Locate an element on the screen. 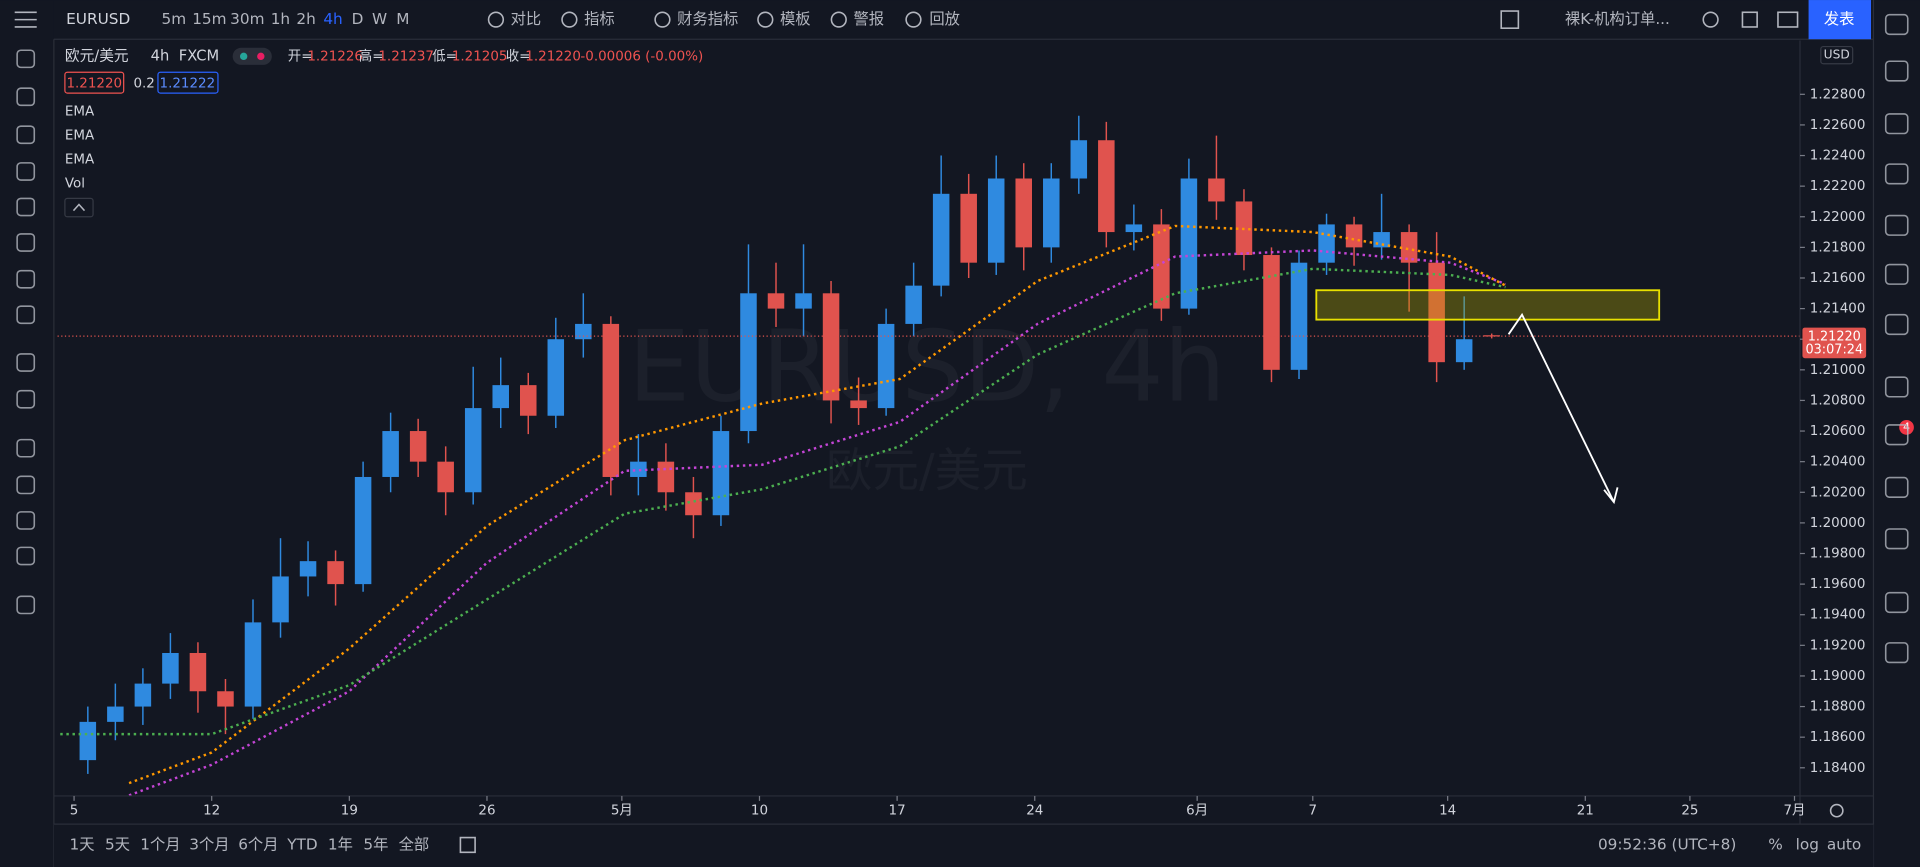  snapshot-icon is located at coordinates (1788, 19).